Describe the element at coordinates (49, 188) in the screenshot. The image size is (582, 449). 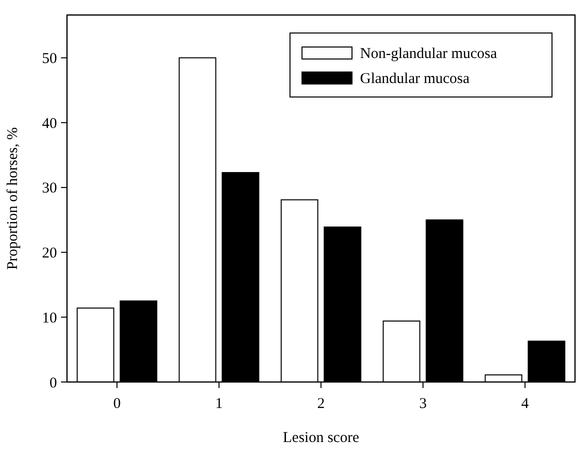
I see `y-tick-label: 30` at that location.